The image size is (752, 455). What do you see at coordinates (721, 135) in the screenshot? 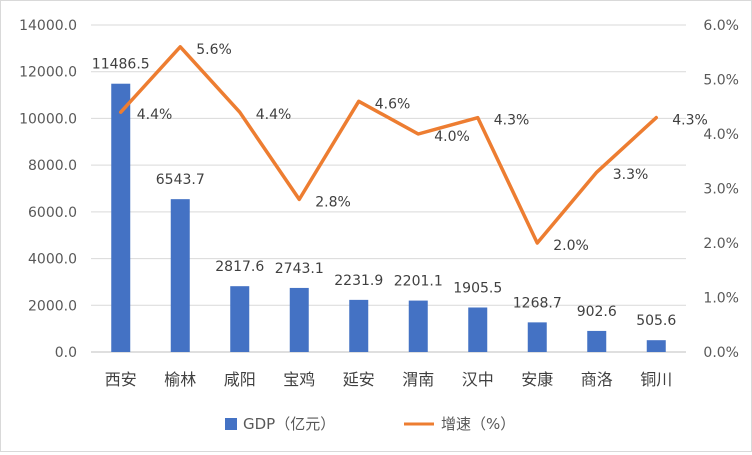
I see `right-tick-label: 4.0%` at bounding box center [721, 135].